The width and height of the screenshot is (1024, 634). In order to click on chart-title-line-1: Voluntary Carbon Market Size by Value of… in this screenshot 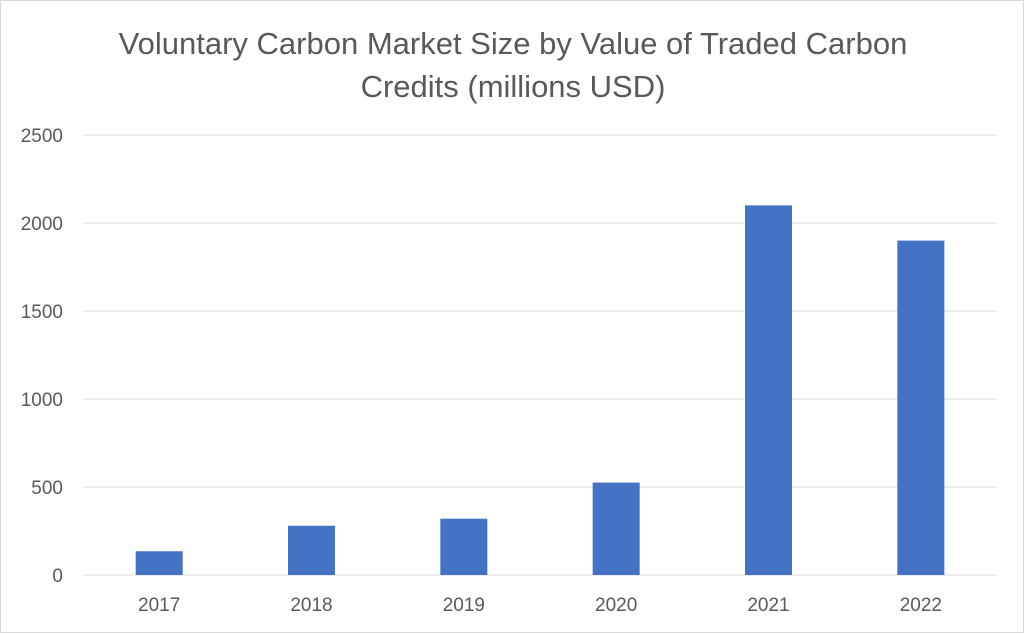, I will do `click(513, 43)`.